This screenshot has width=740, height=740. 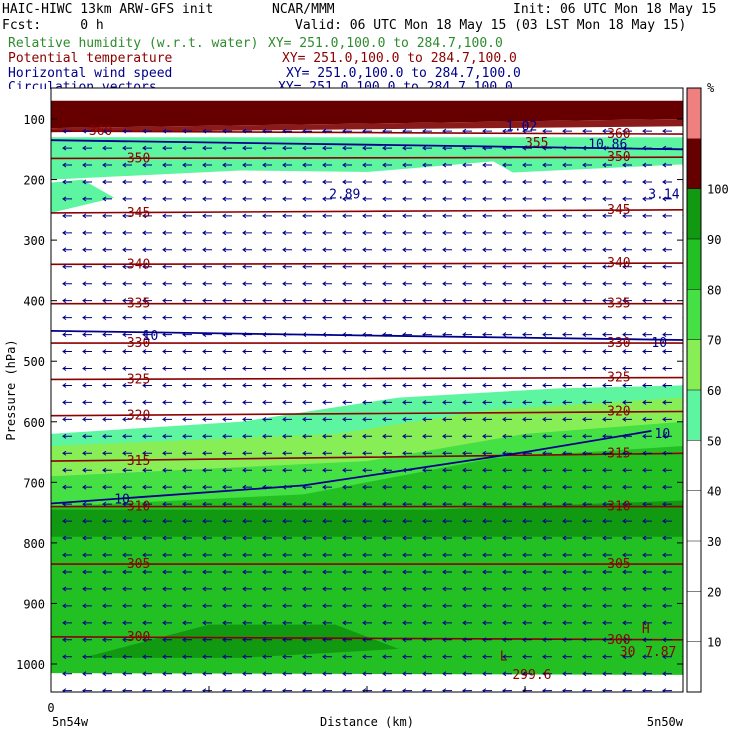 I want to click on annotation-9: 10, so click(x=151, y=336).